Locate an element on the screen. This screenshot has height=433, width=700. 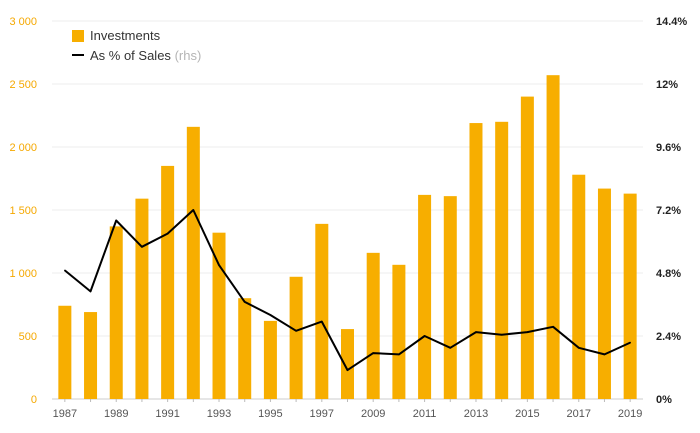
legend-label-investments: Investments is located at coordinates (125, 35).